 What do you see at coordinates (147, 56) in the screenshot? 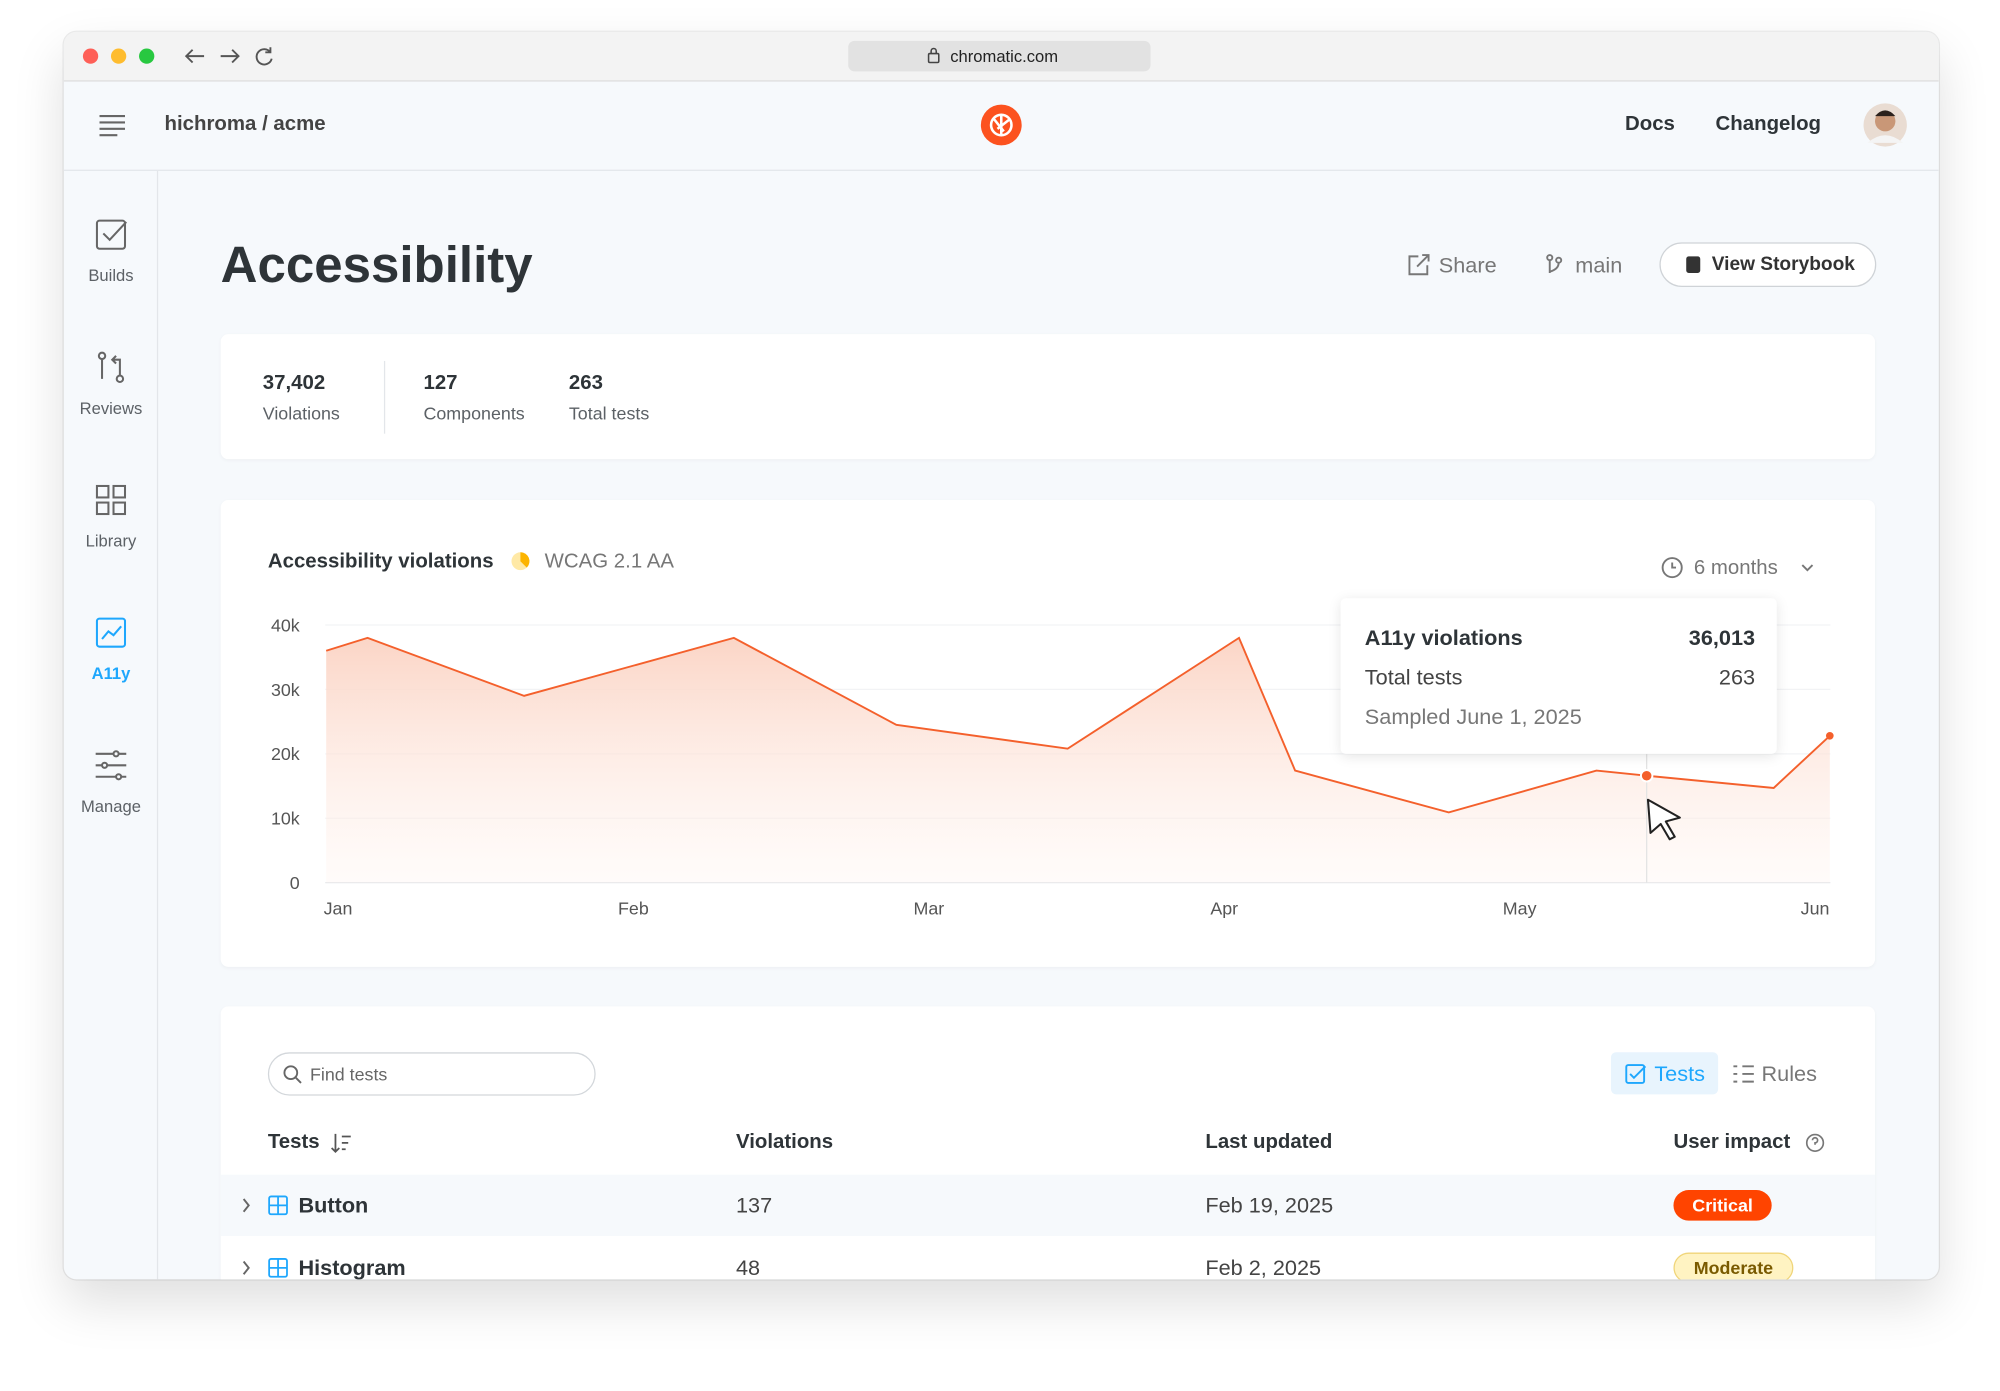
I see `maximize` at bounding box center [147, 56].